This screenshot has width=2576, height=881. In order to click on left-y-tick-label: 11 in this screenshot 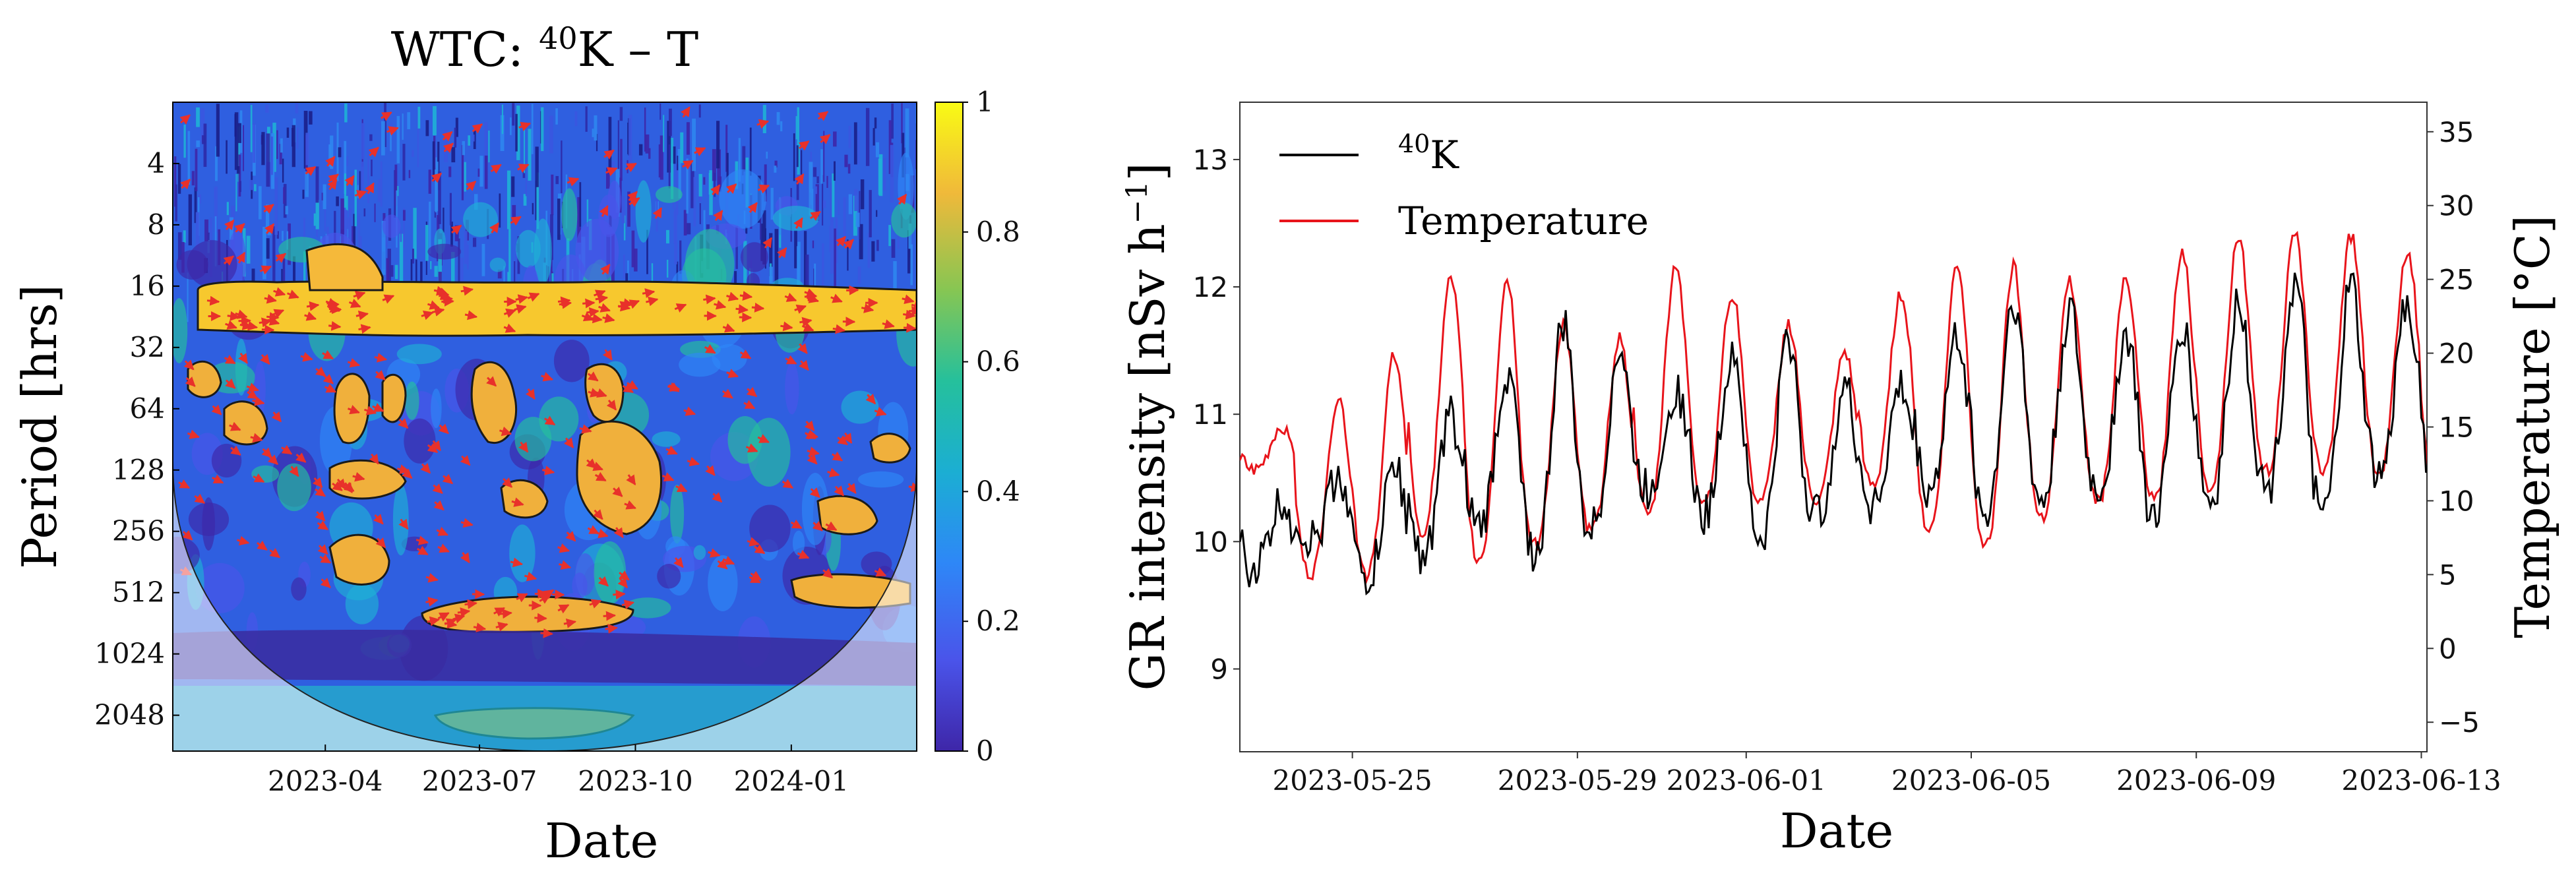, I will do `click(1210, 414)`.